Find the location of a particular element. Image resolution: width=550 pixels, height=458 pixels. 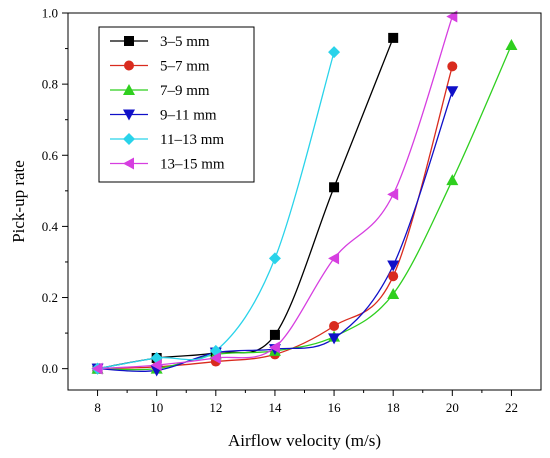

legend-label: 11–13 mm is located at coordinates (192, 140).